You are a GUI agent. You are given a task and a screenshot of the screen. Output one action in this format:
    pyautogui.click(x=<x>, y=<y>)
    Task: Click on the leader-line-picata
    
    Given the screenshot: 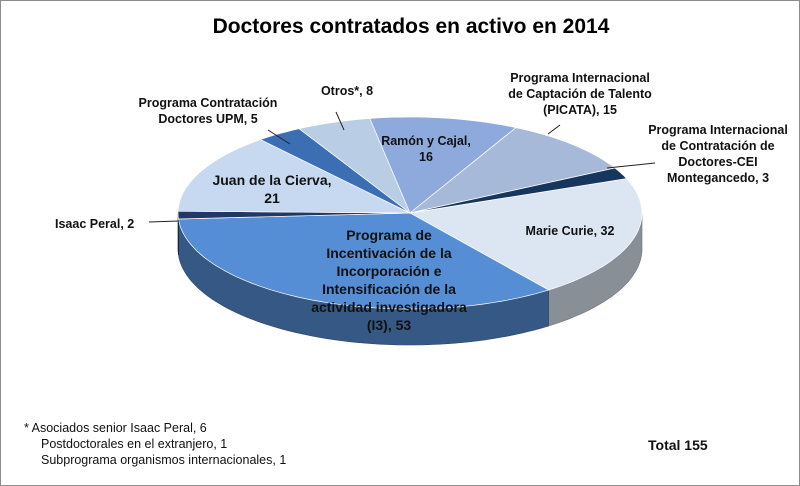 What is the action you would take?
    pyautogui.click(x=554, y=129)
    